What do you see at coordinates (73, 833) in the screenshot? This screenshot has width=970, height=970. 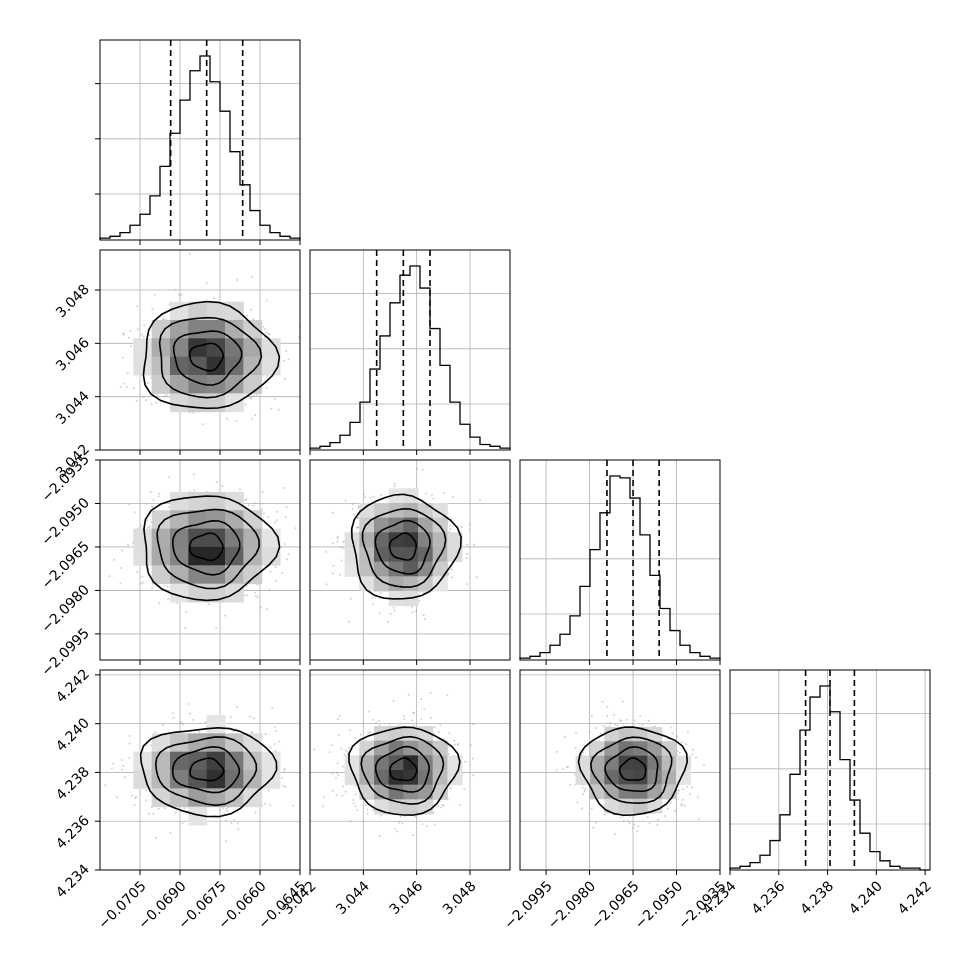 I see `y-tick-label: 4.236` at bounding box center [73, 833].